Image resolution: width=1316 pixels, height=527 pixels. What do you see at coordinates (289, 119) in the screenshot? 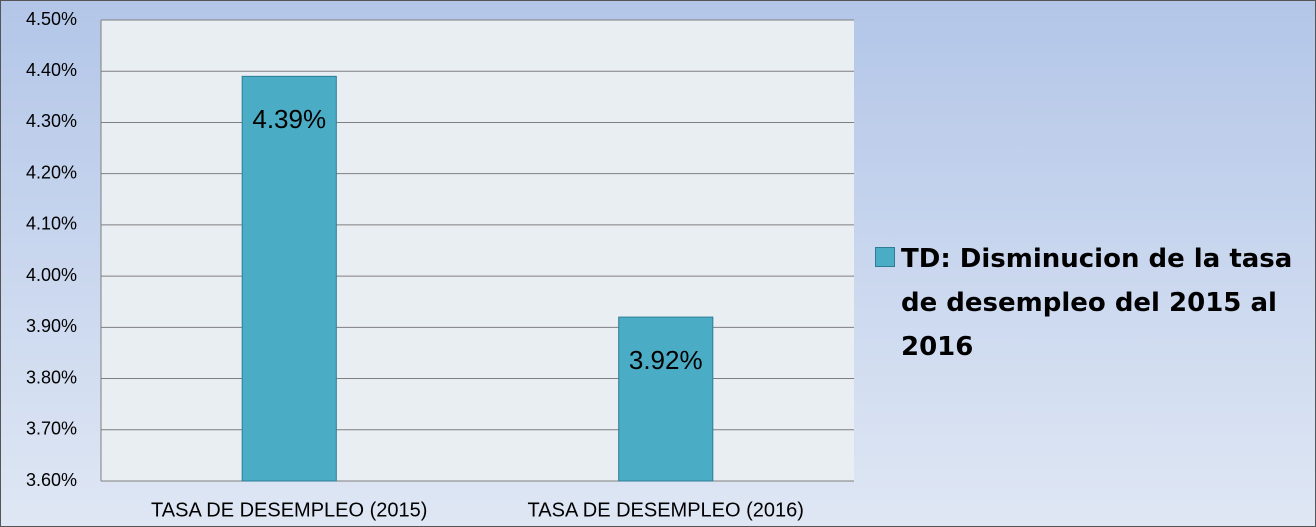
I see `data-label: 4.39%` at bounding box center [289, 119].